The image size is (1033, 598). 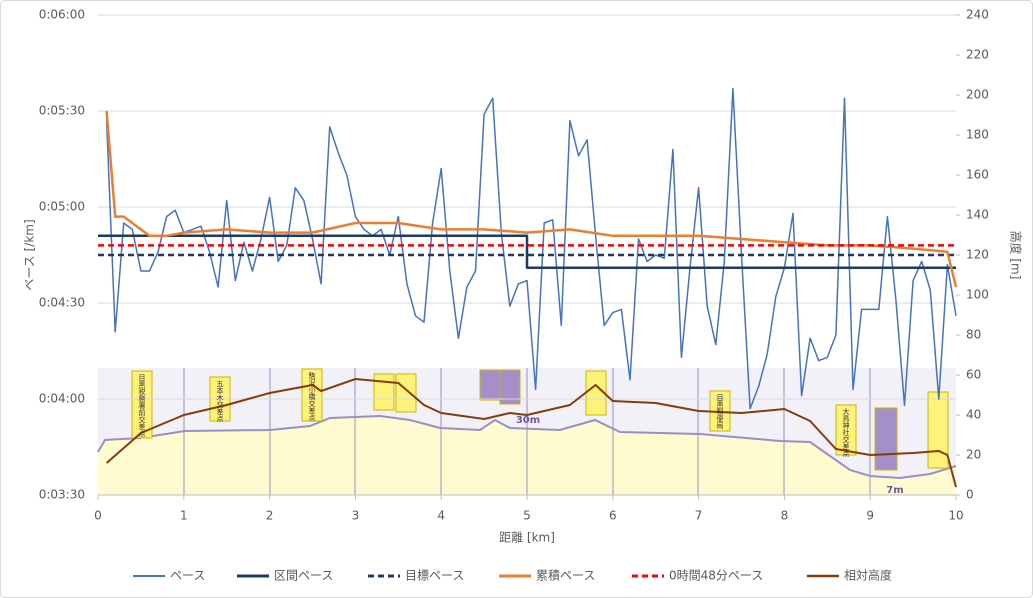 What do you see at coordinates (62, 15) in the screenshot?
I see `y-tick-label: 0:06:00` at bounding box center [62, 15].